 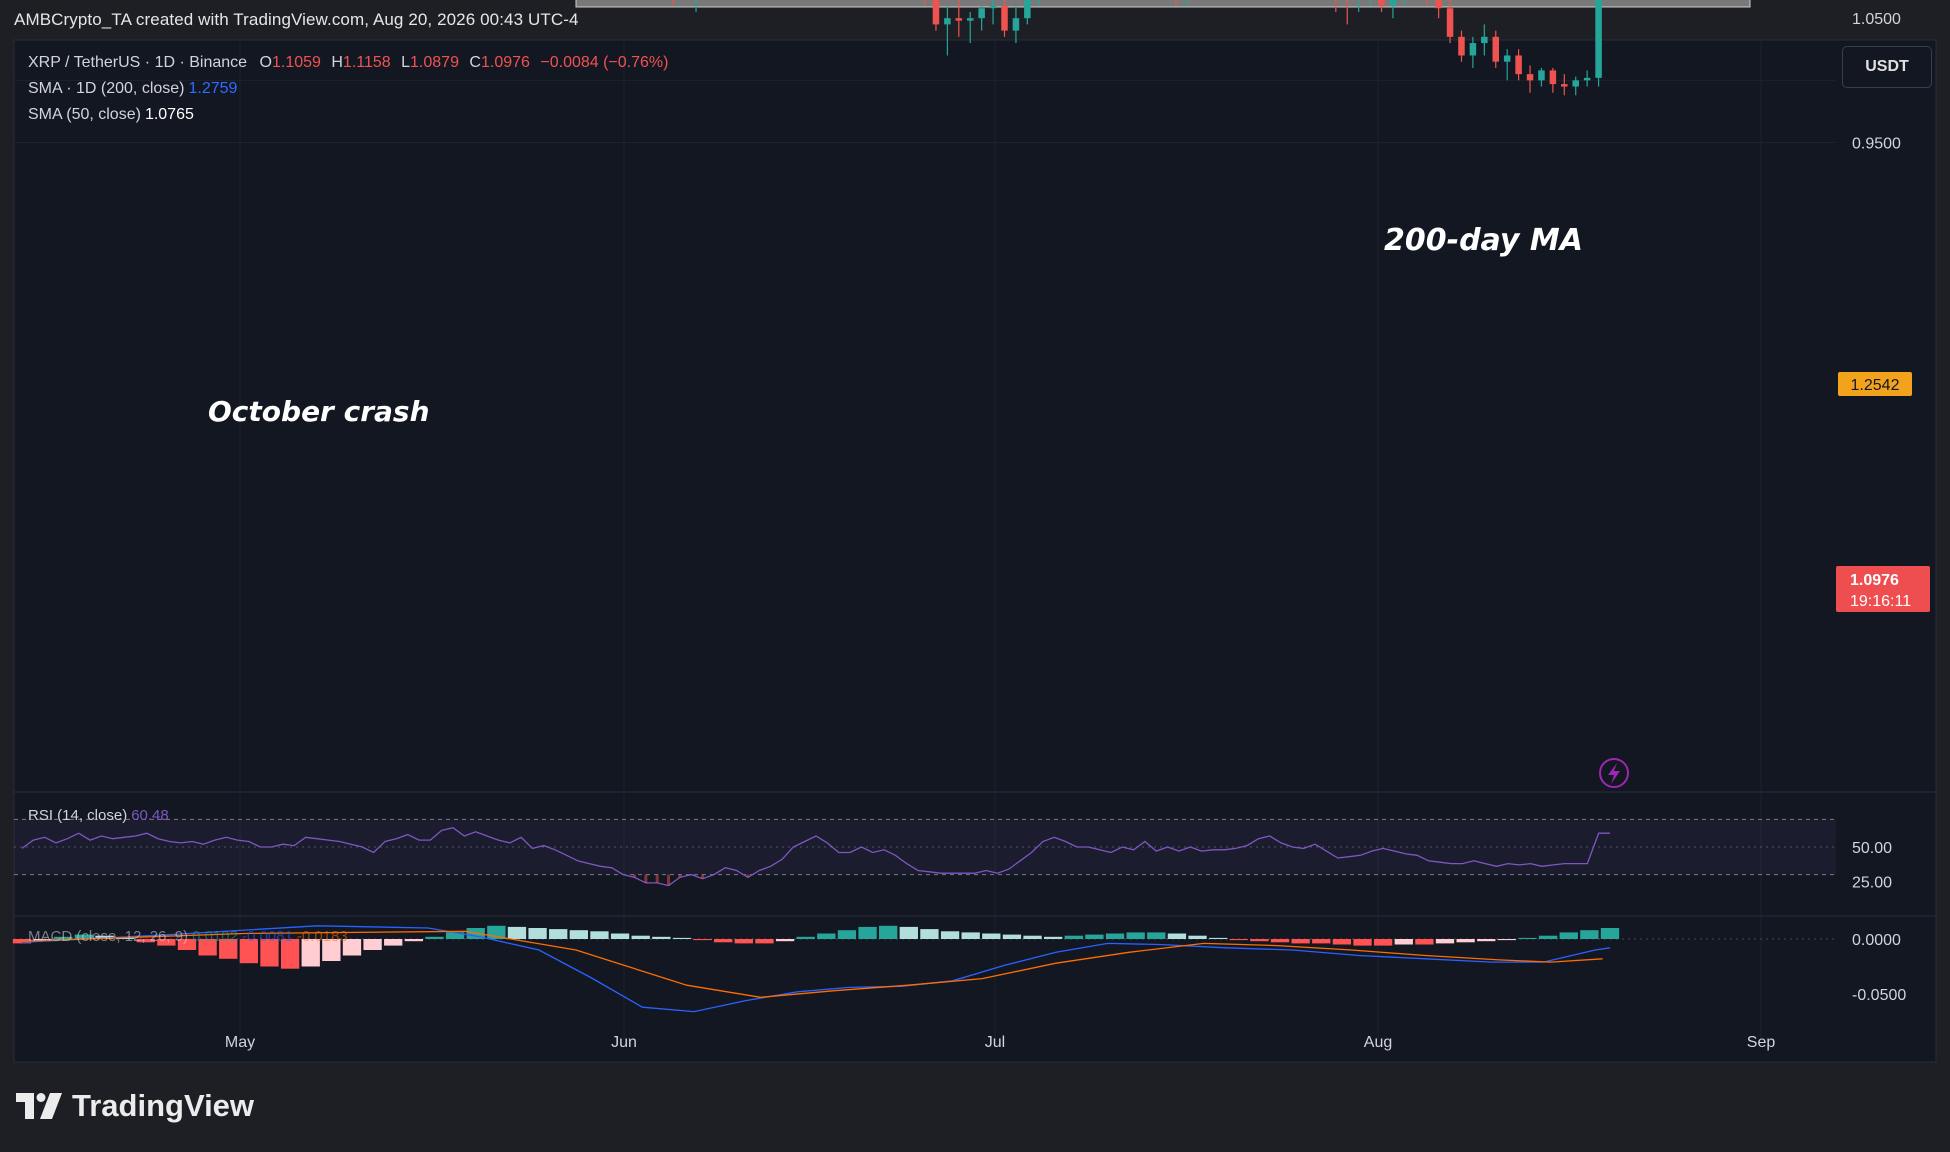 I want to click on price-tick-label: 1.0500, so click(x=1876, y=19).